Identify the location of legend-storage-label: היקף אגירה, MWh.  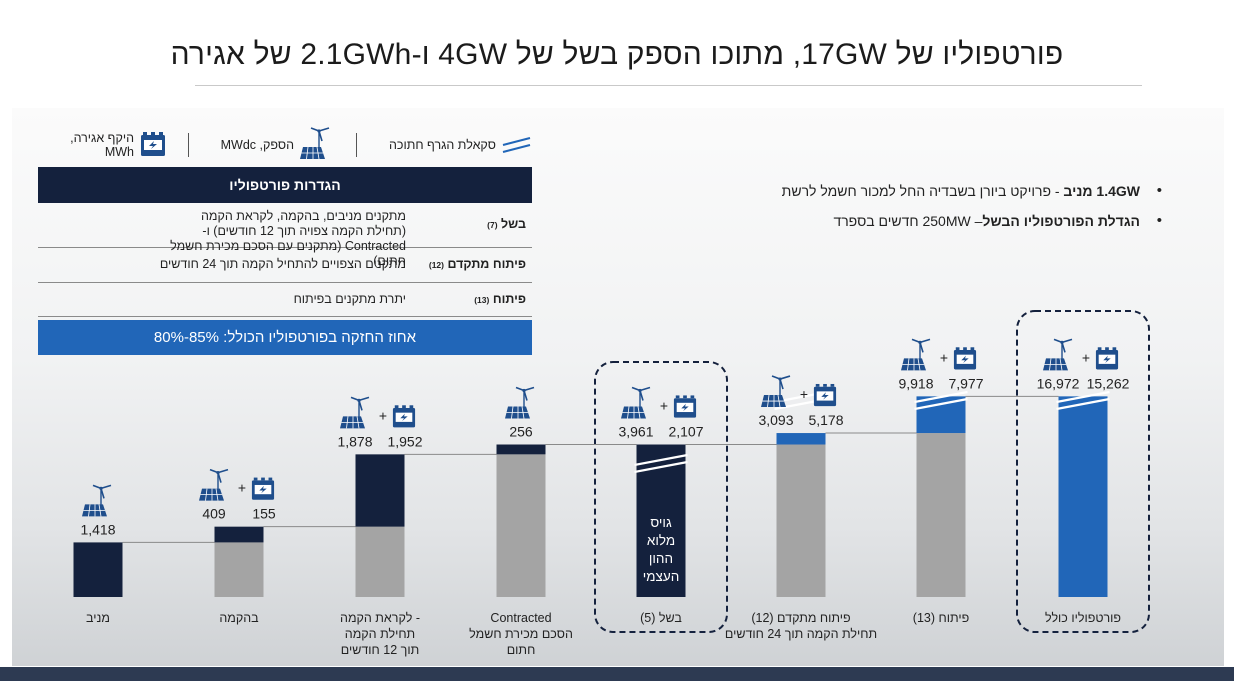
(102, 145).